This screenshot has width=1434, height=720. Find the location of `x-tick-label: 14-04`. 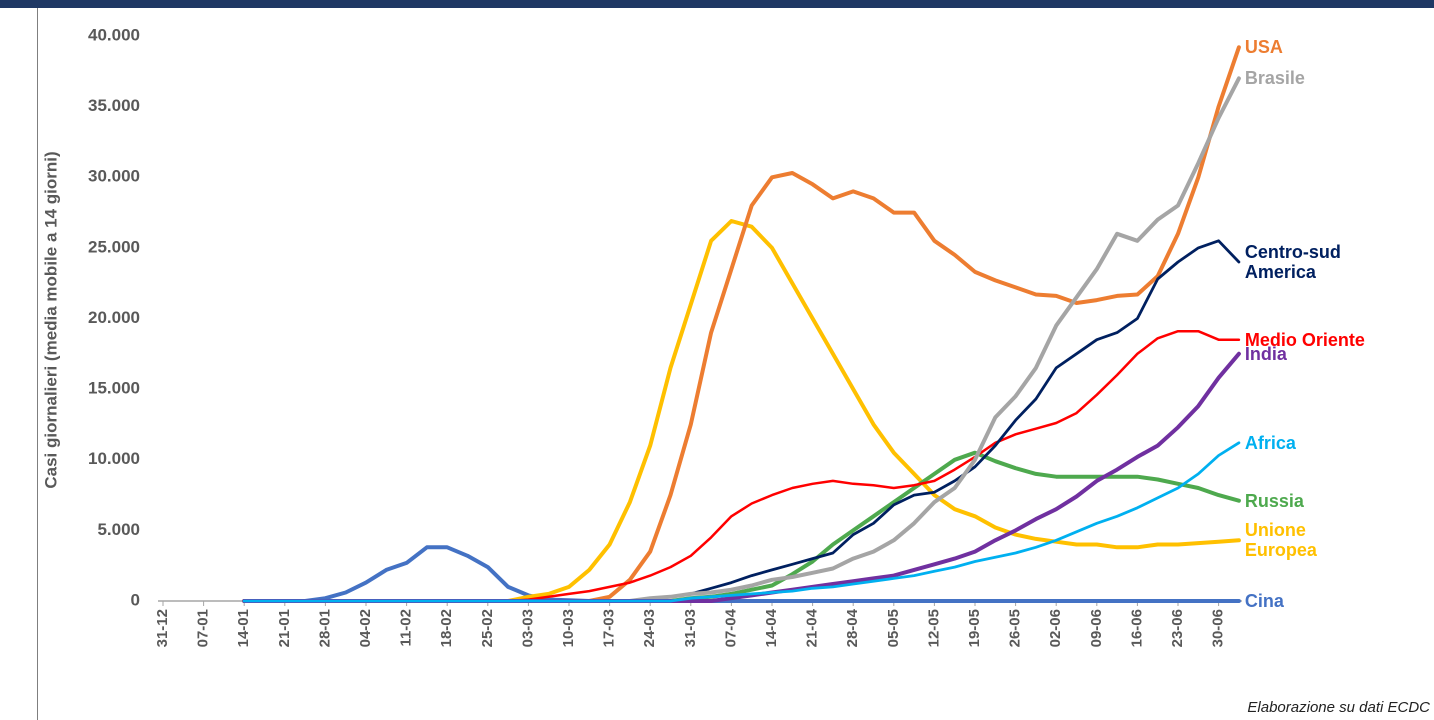

x-tick-label: 14-04 is located at coordinates (771, 627).